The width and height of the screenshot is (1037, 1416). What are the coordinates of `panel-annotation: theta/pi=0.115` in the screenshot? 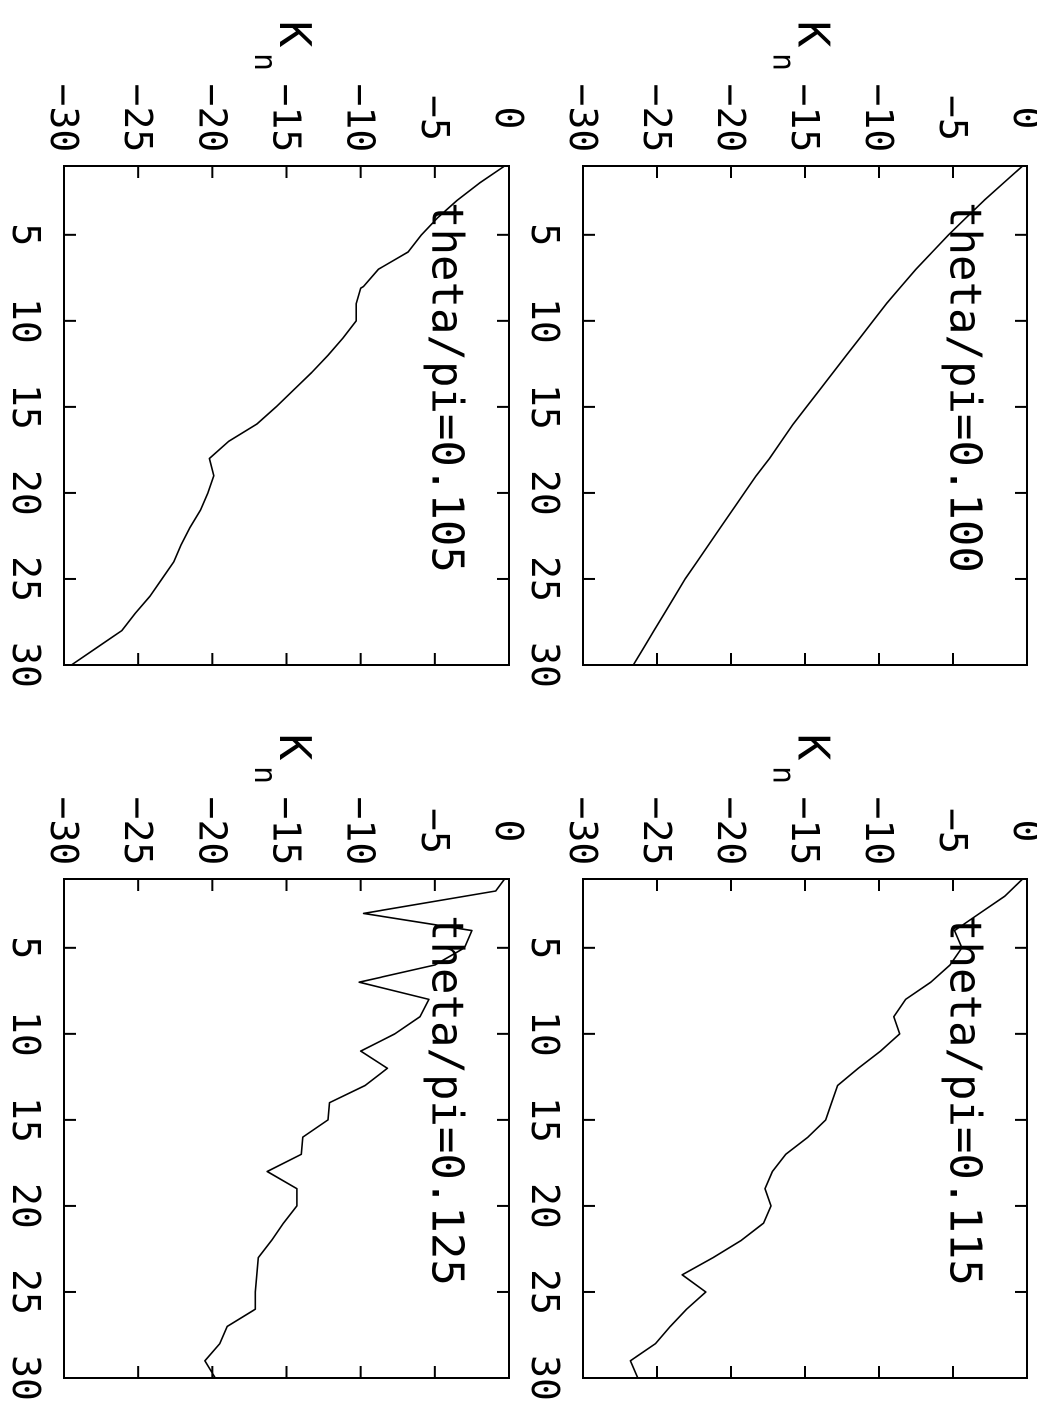 It's located at (965, 1100).